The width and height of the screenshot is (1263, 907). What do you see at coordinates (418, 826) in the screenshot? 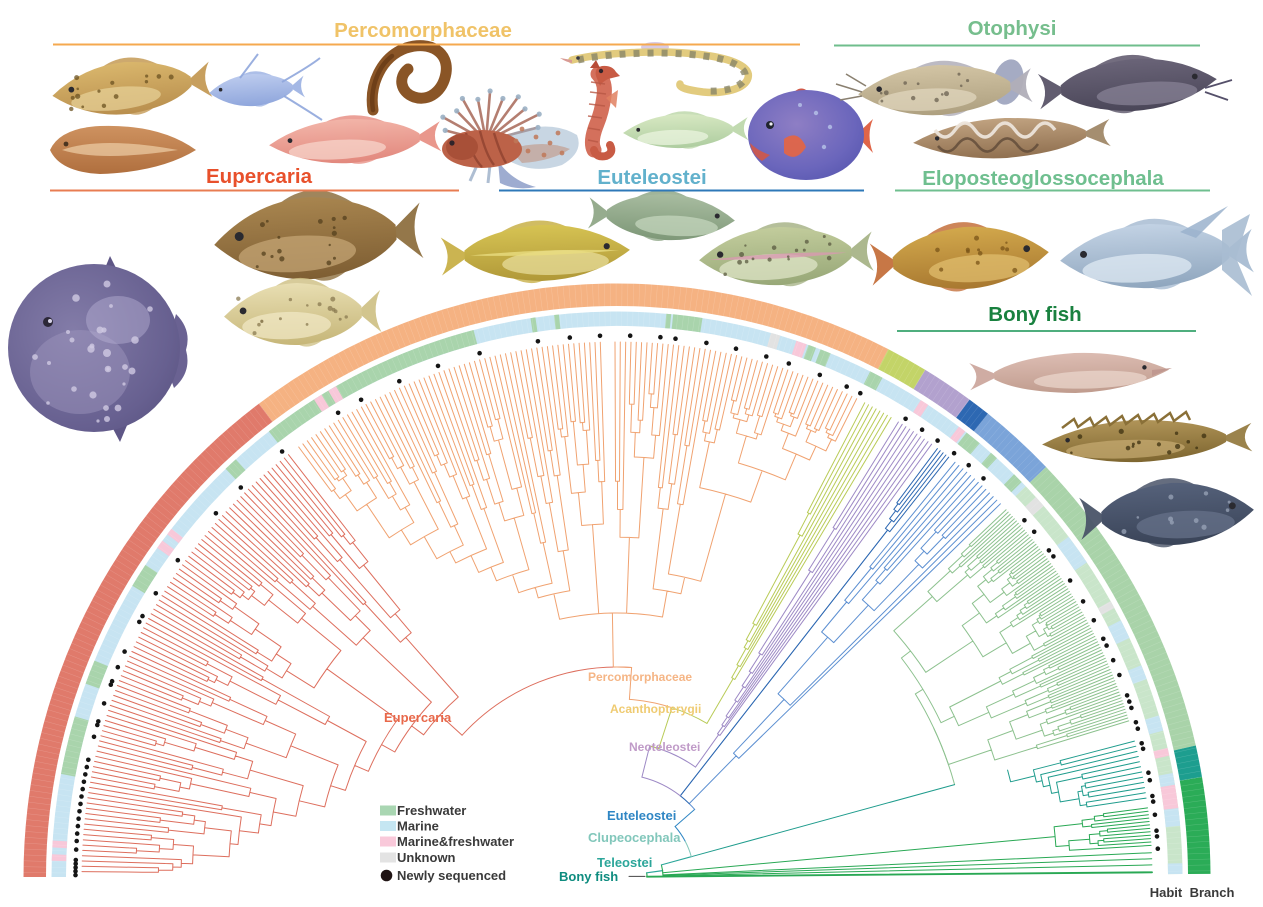
I see `svg-text: Marine` at bounding box center [418, 826].